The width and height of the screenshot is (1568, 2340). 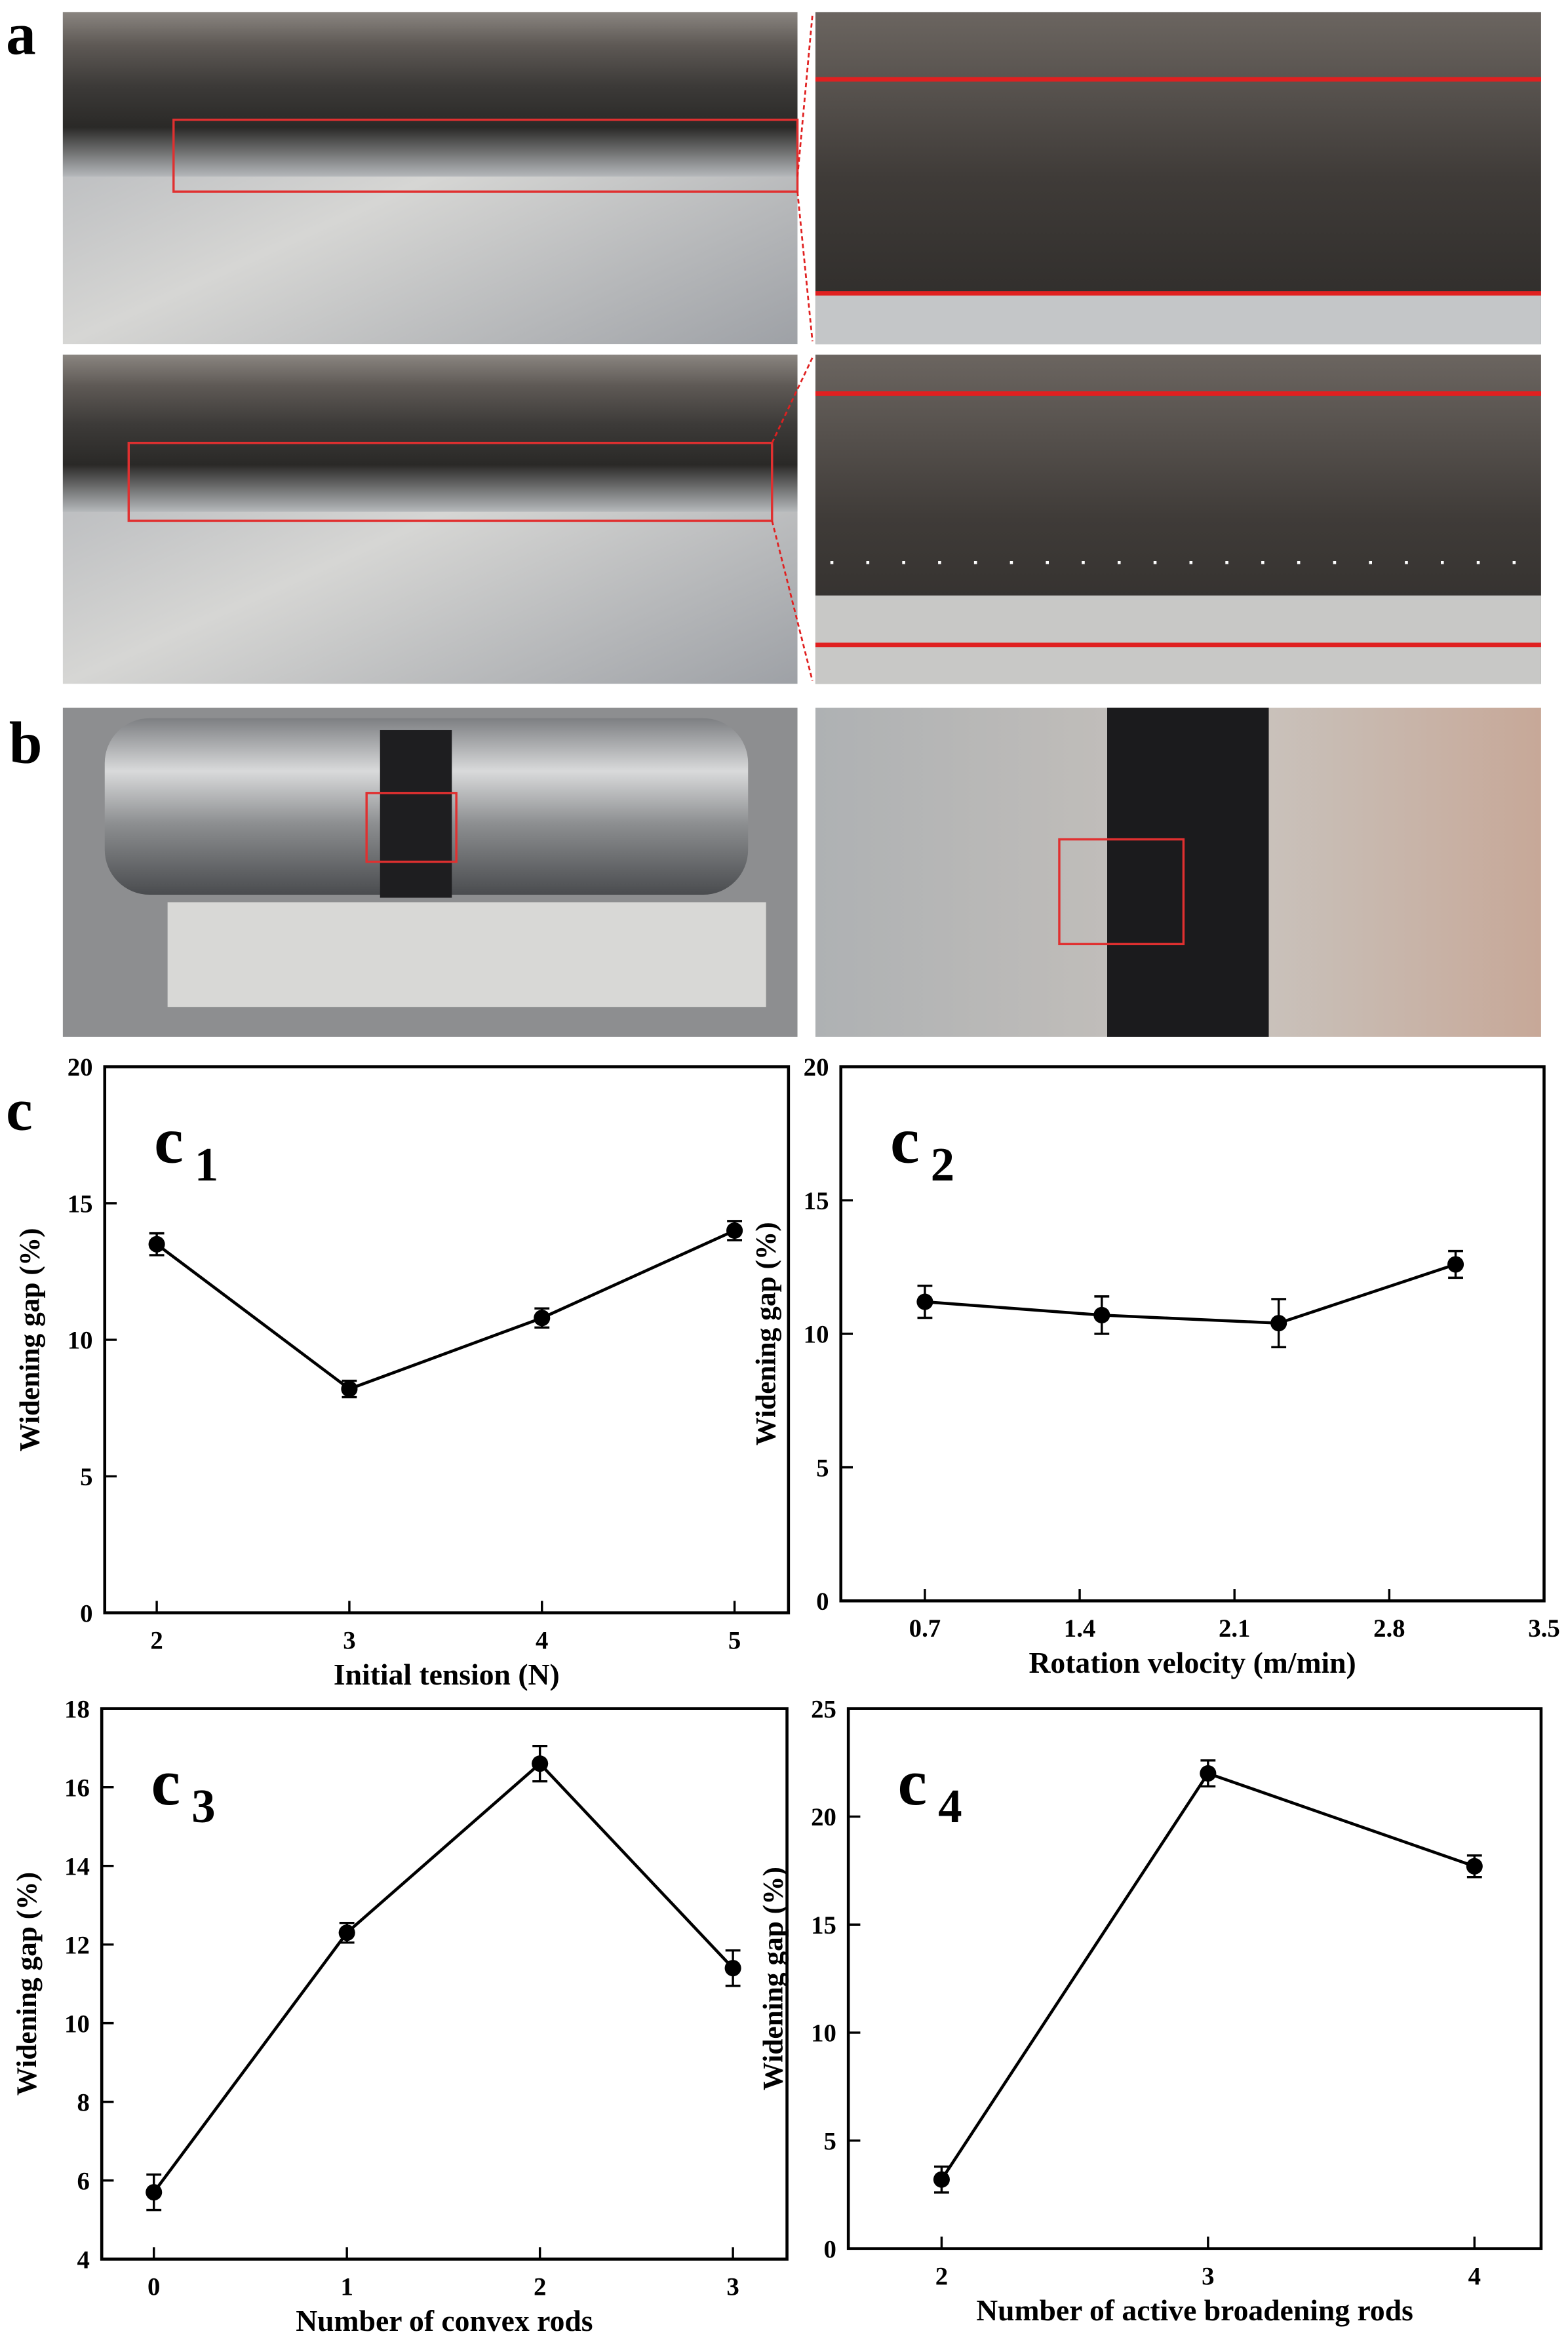 What do you see at coordinates (207, 1164) in the screenshot?
I see `panel-title-subscript: 1` at bounding box center [207, 1164].